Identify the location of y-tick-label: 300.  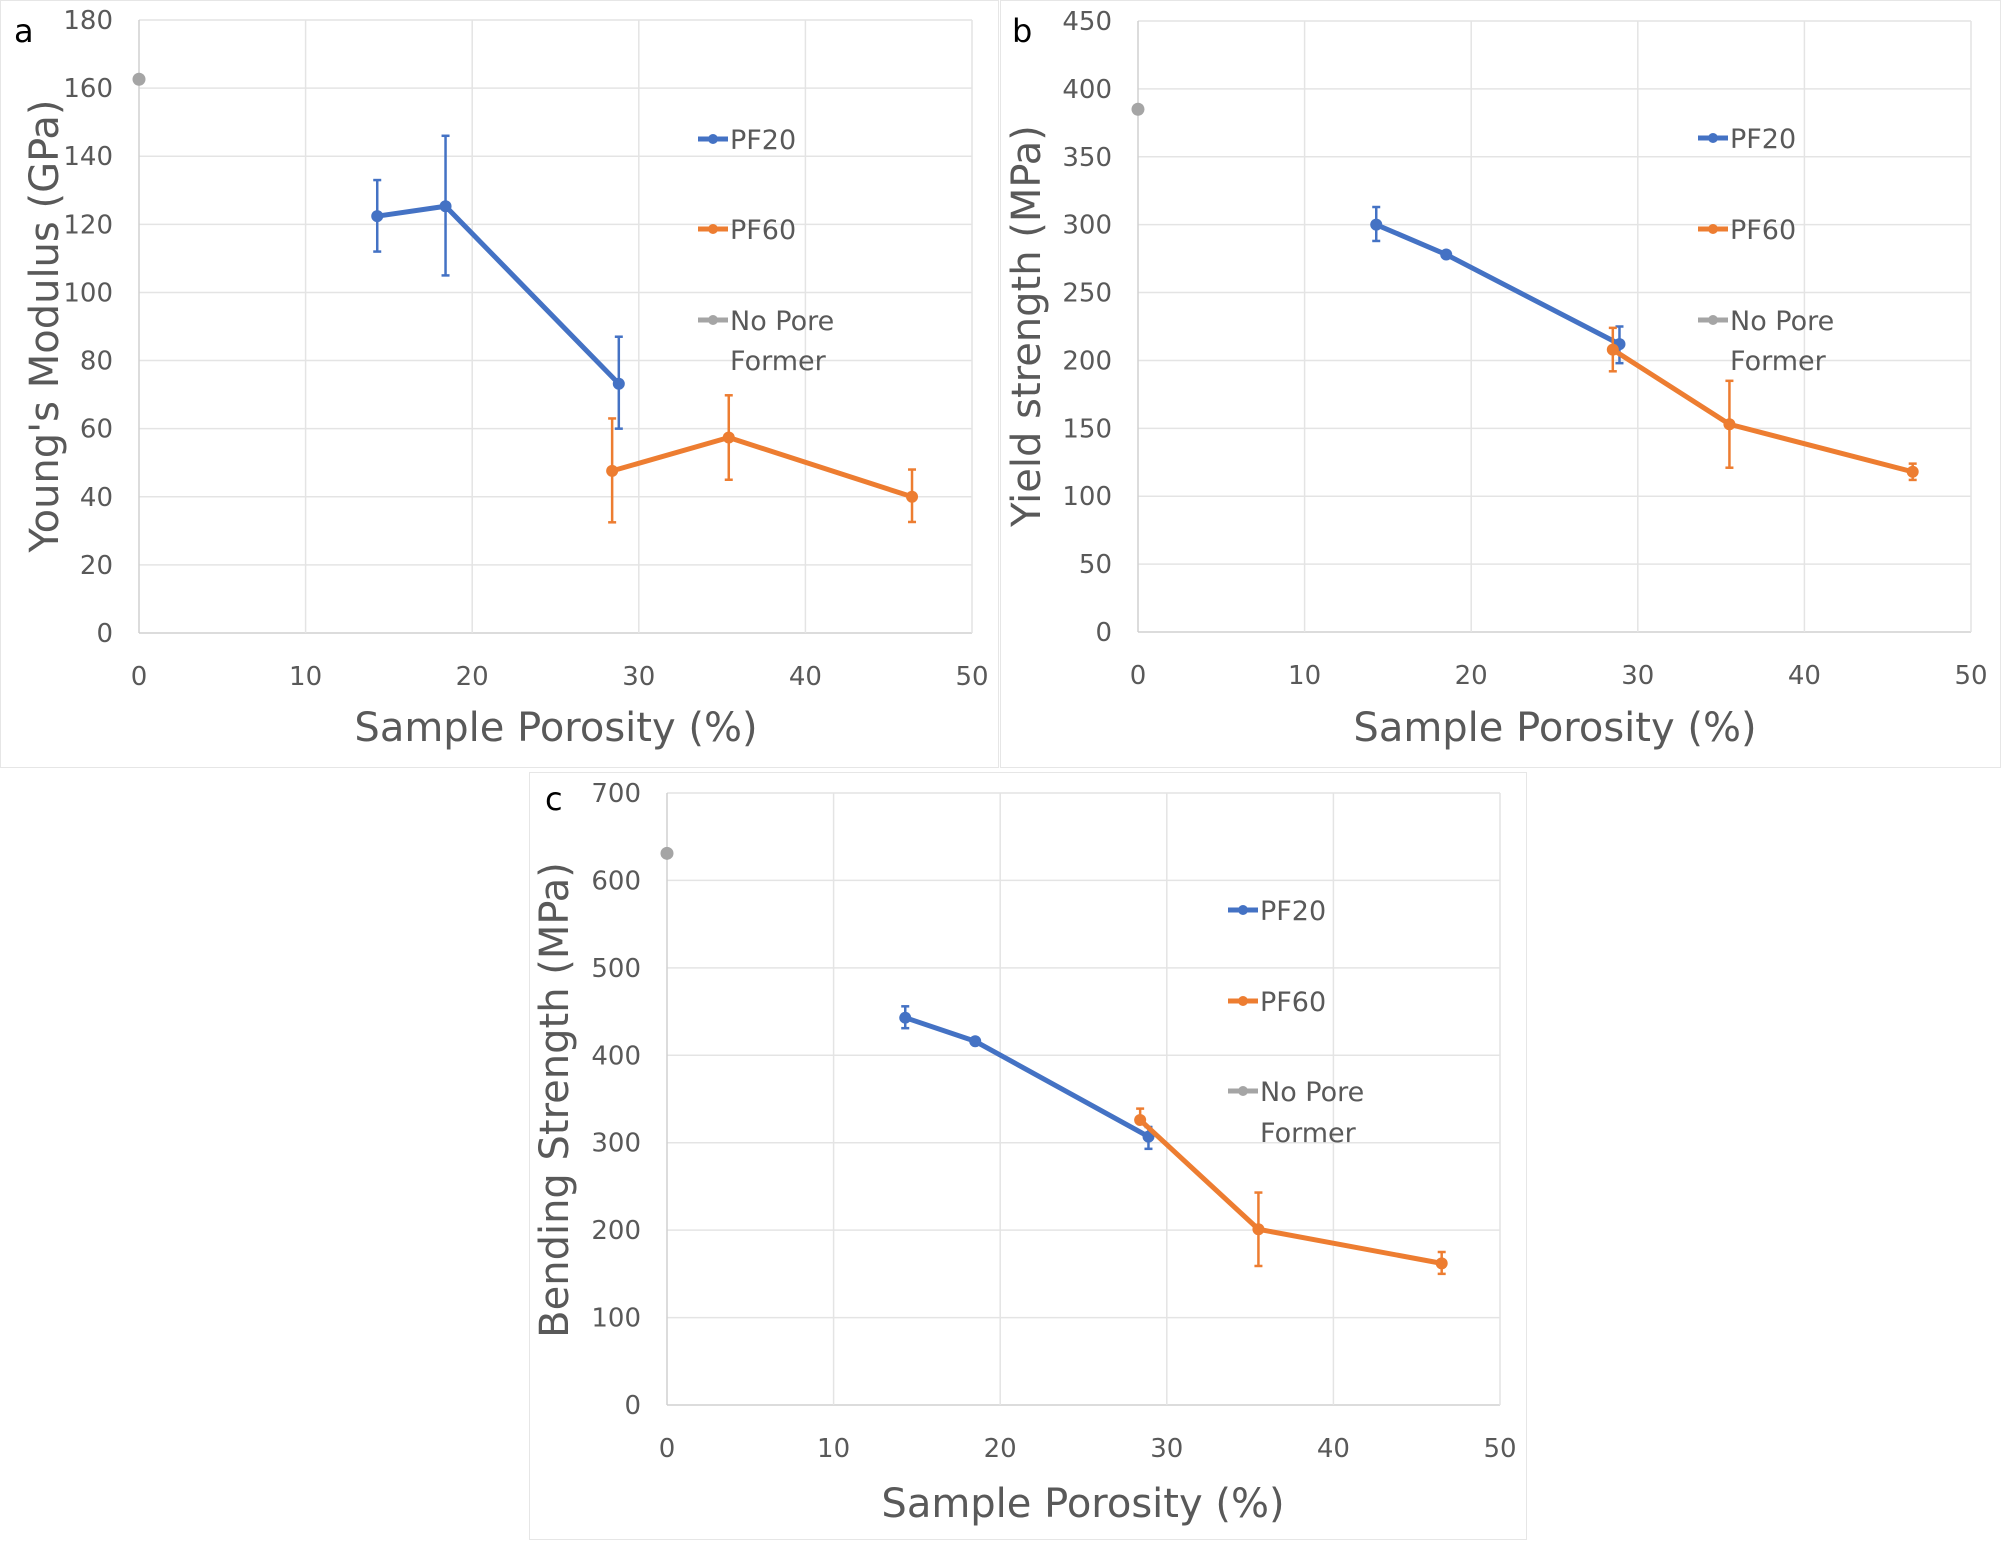
(1087, 226).